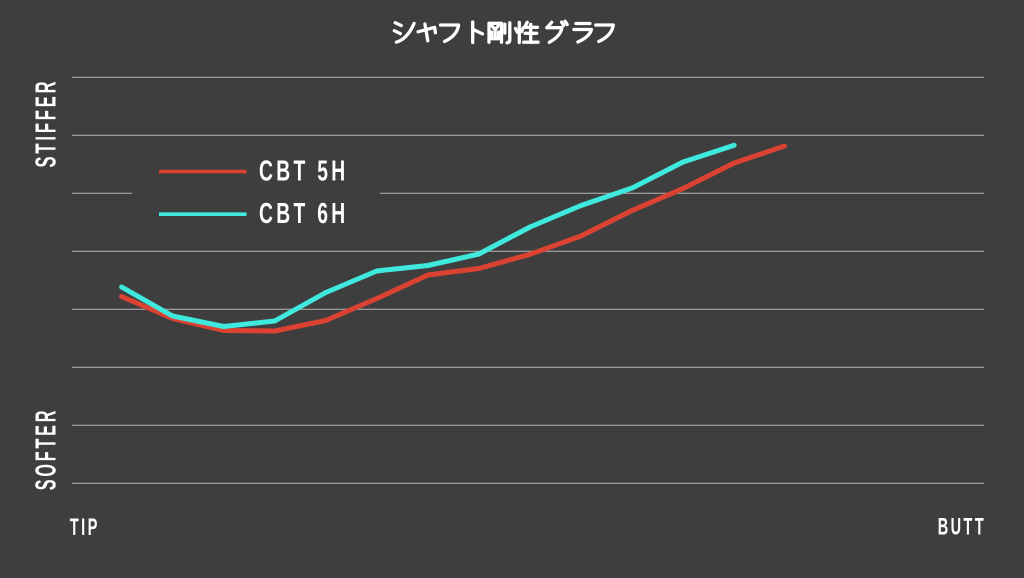 Image resolution: width=1024 pixels, height=578 pixels. I want to click on svg-text: CBT 5H, so click(304, 171).